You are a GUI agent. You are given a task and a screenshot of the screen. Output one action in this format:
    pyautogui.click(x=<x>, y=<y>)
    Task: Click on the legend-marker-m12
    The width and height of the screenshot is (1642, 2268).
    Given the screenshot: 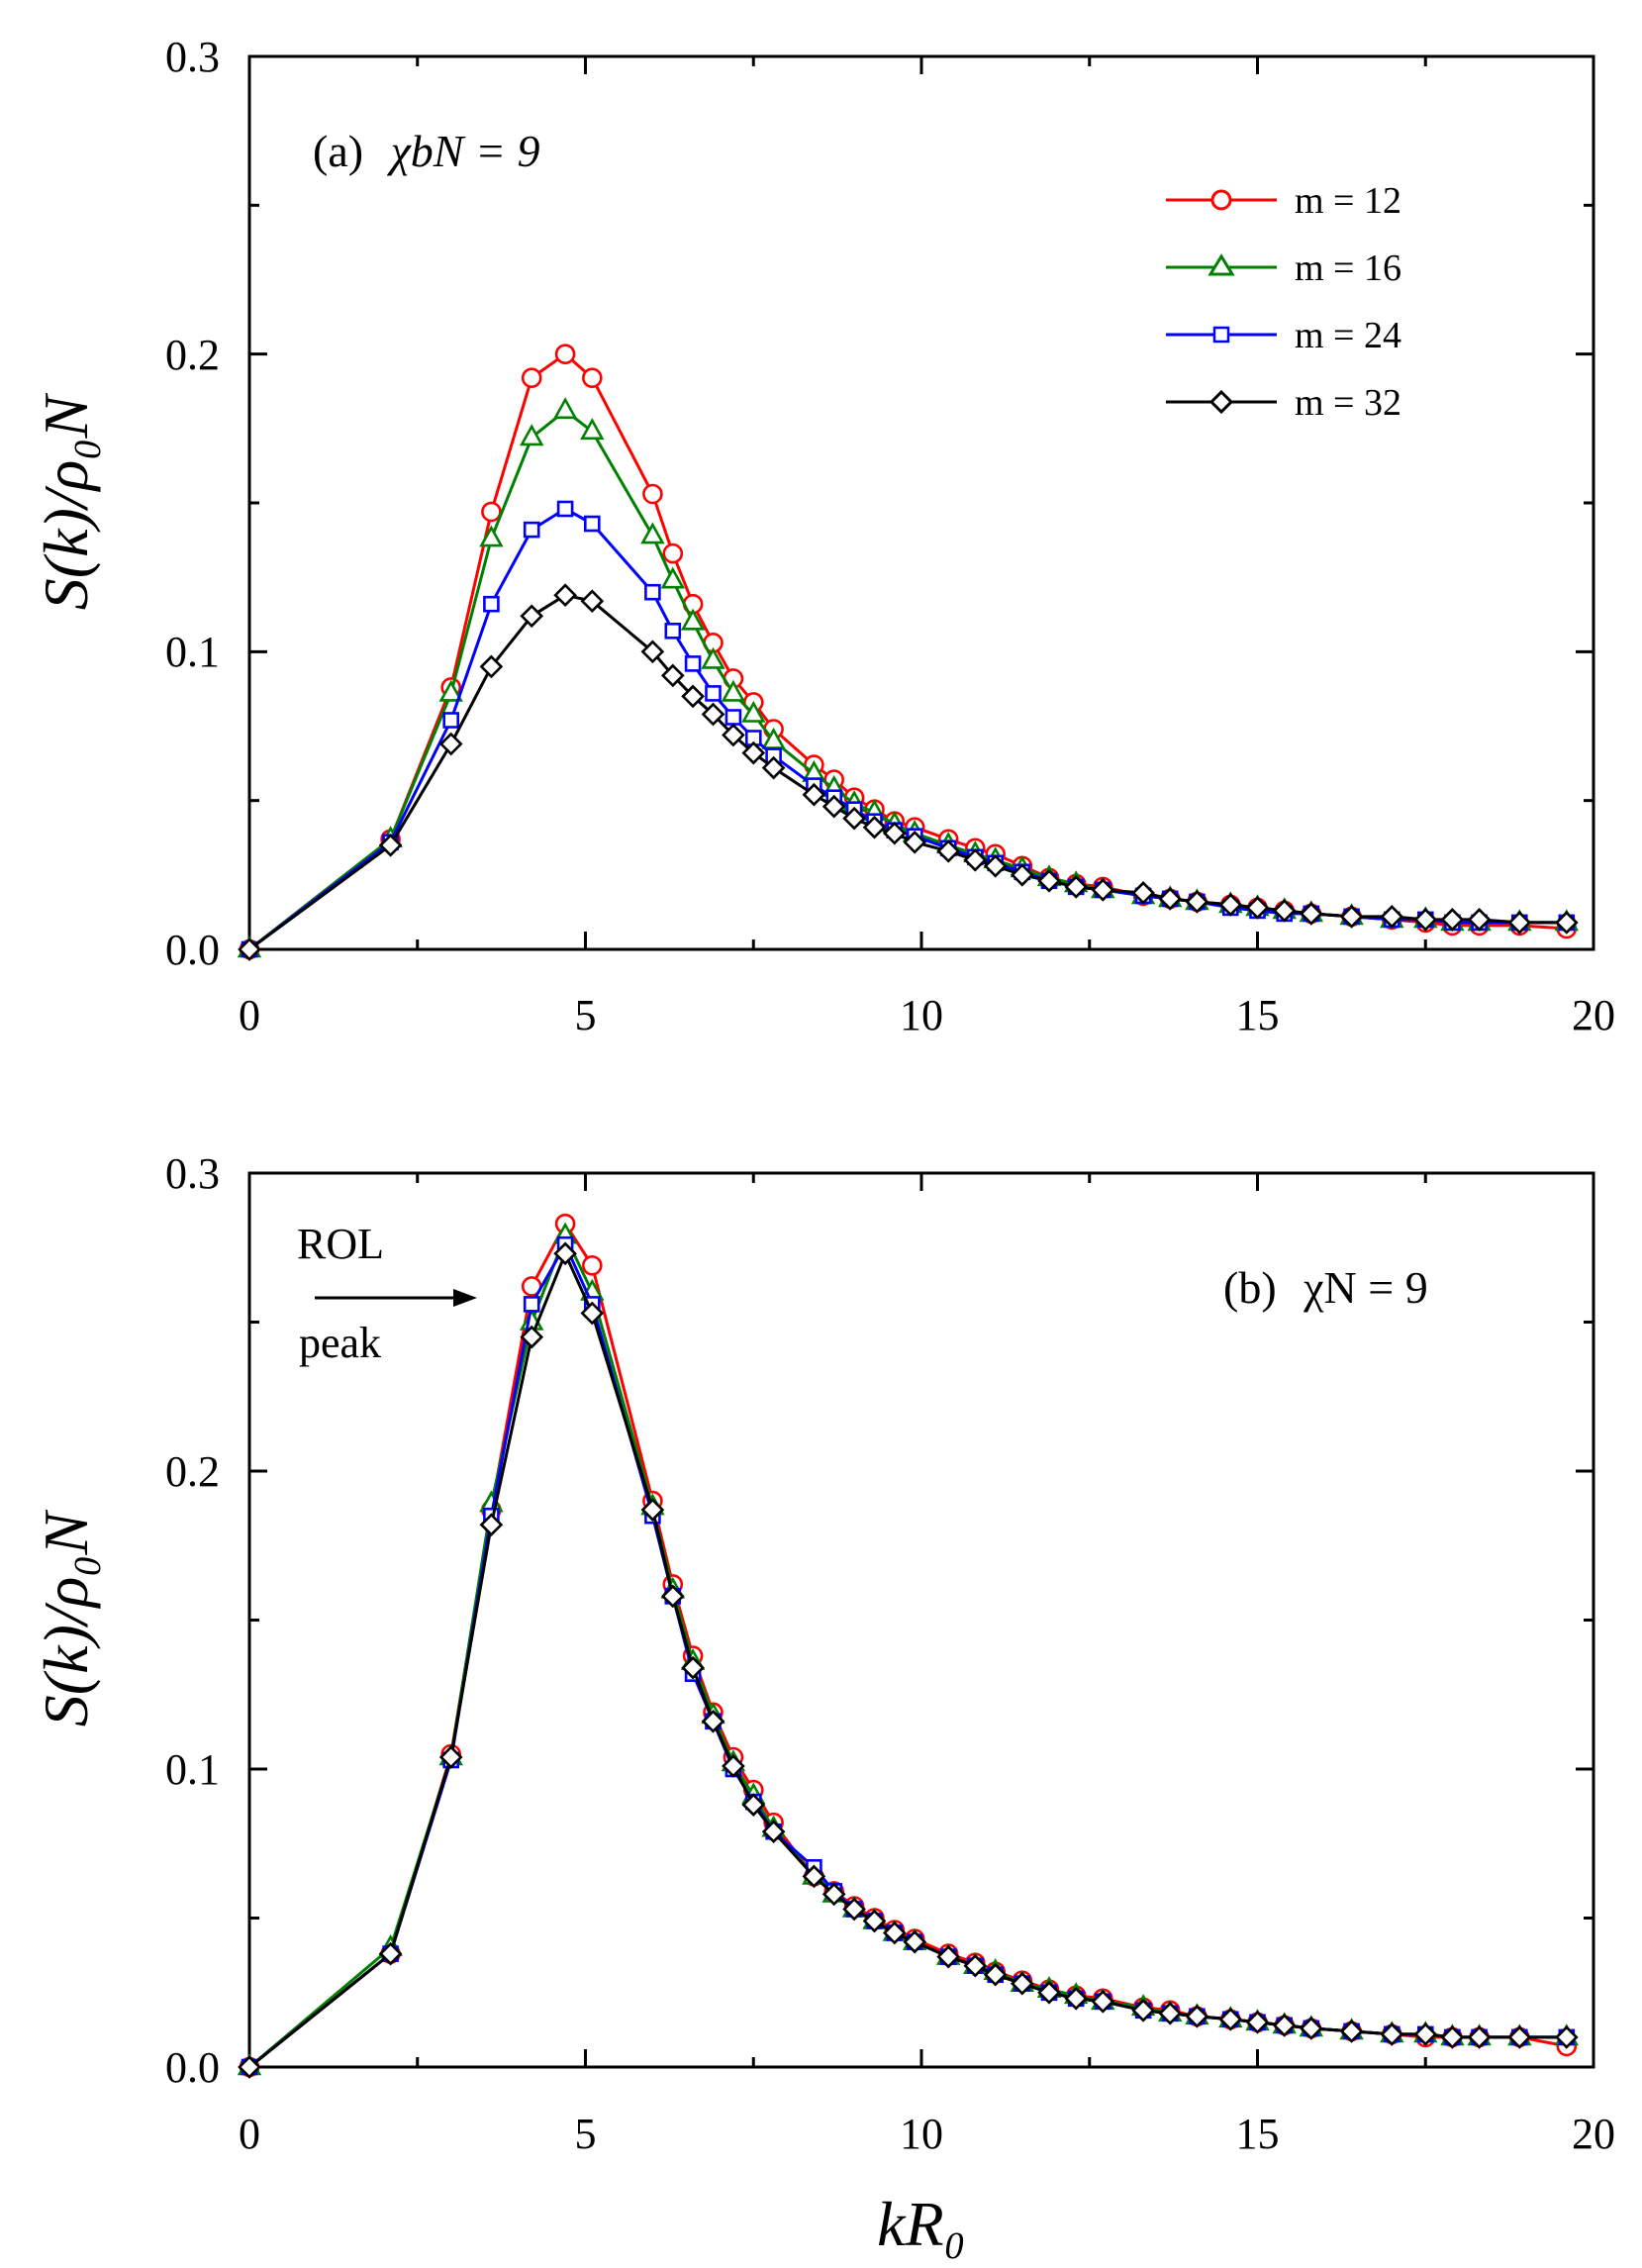 What is the action you would take?
    pyautogui.click(x=1221, y=200)
    